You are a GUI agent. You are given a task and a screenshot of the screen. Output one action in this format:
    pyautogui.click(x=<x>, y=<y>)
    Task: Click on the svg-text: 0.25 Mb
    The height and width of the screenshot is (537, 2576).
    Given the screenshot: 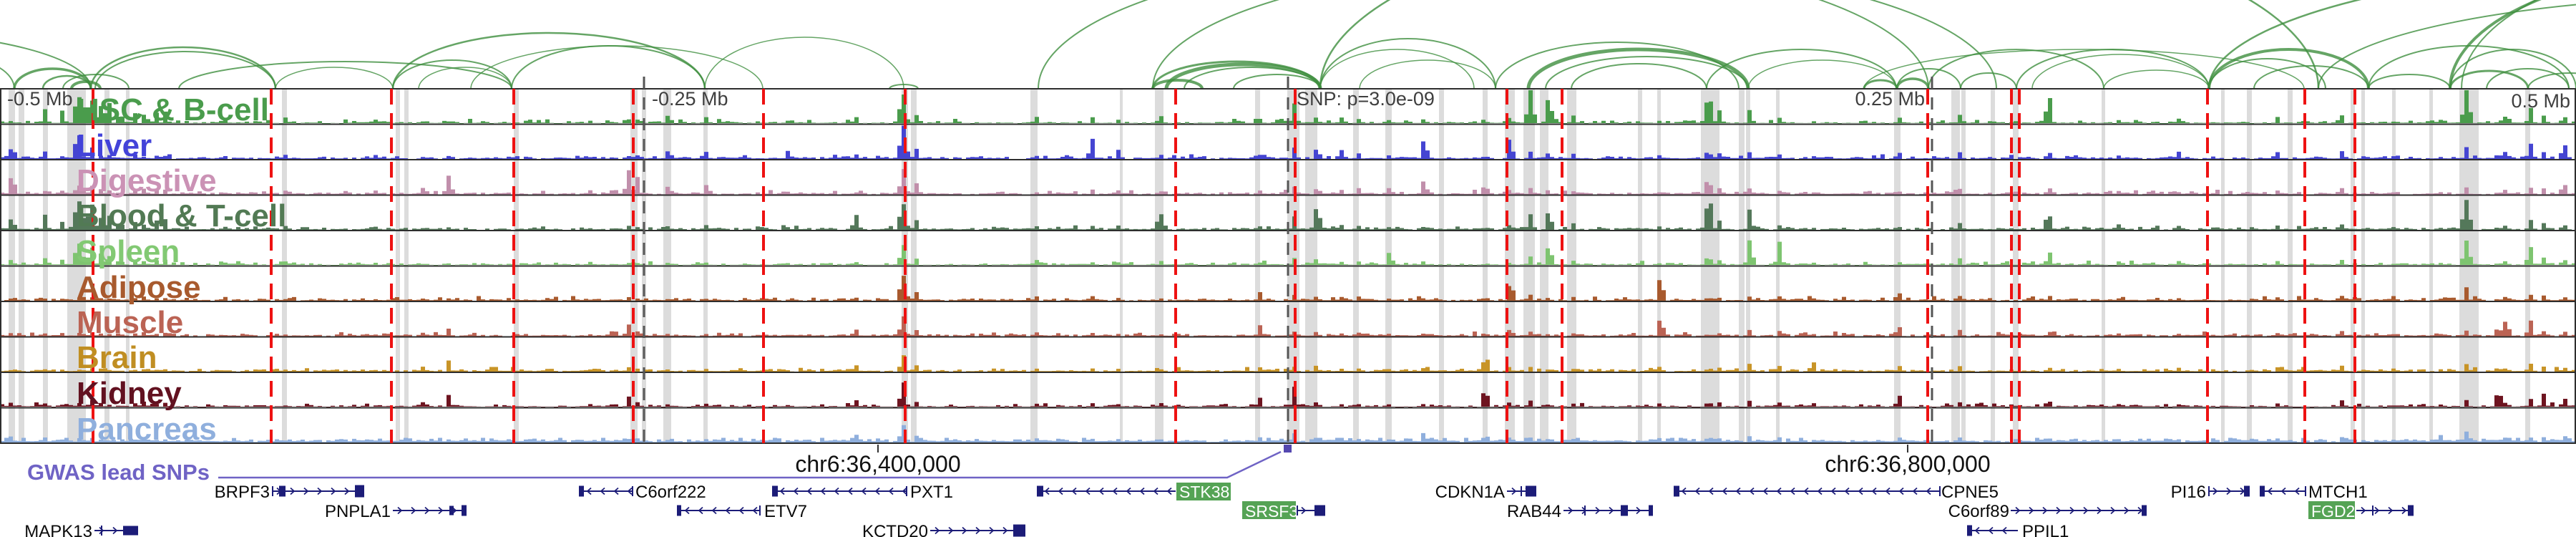 What is the action you would take?
    pyautogui.click(x=1890, y=99)
    